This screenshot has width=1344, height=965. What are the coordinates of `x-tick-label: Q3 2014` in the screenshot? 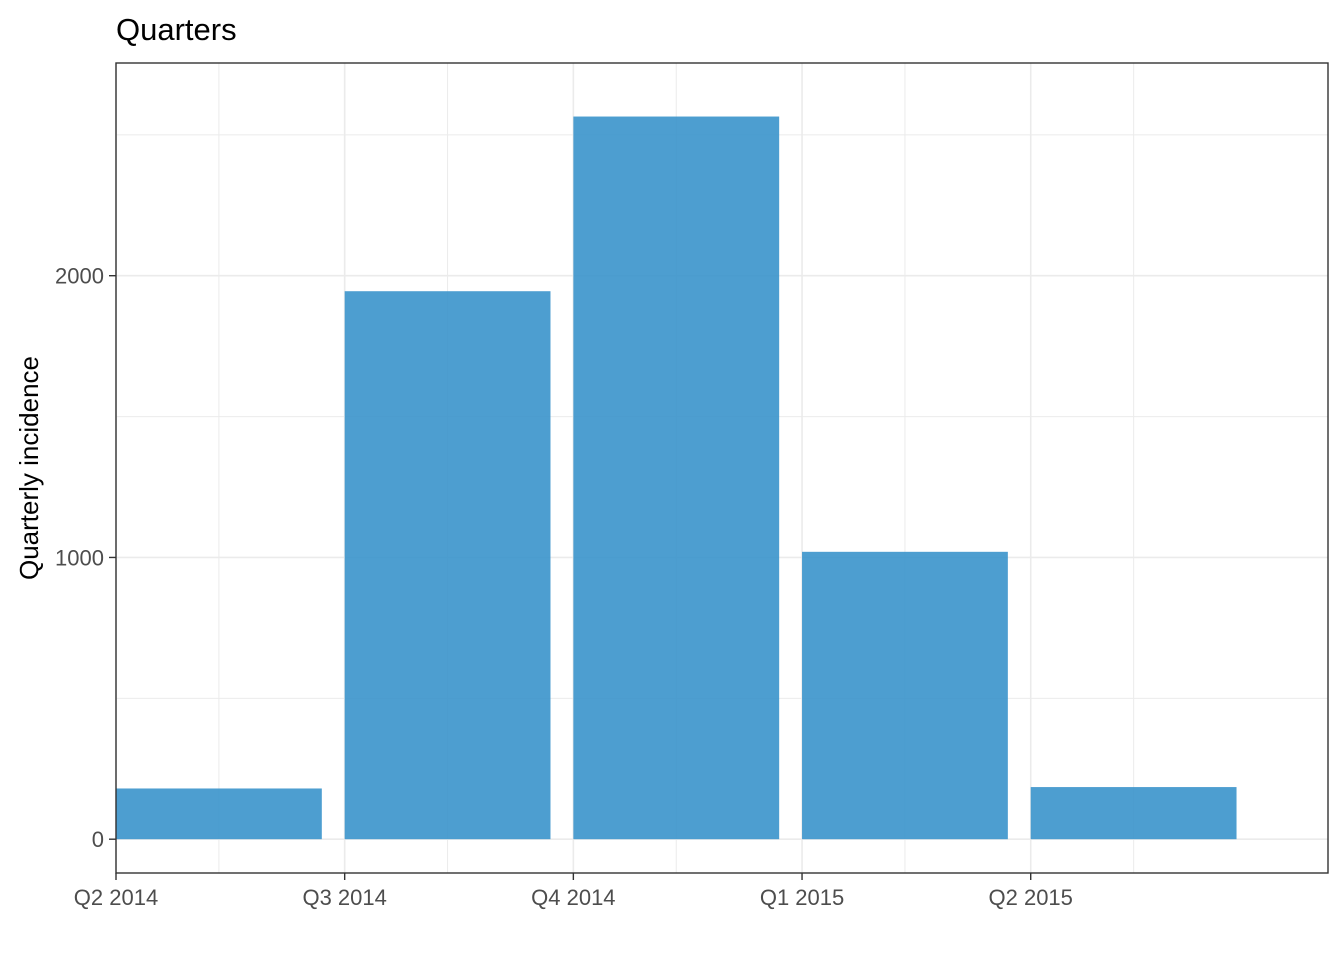 It's located at (344, 897).